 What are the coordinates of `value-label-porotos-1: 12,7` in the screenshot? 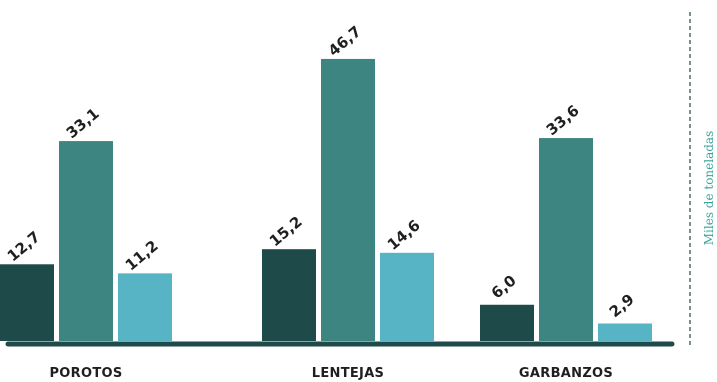 It's located at (24, 247).